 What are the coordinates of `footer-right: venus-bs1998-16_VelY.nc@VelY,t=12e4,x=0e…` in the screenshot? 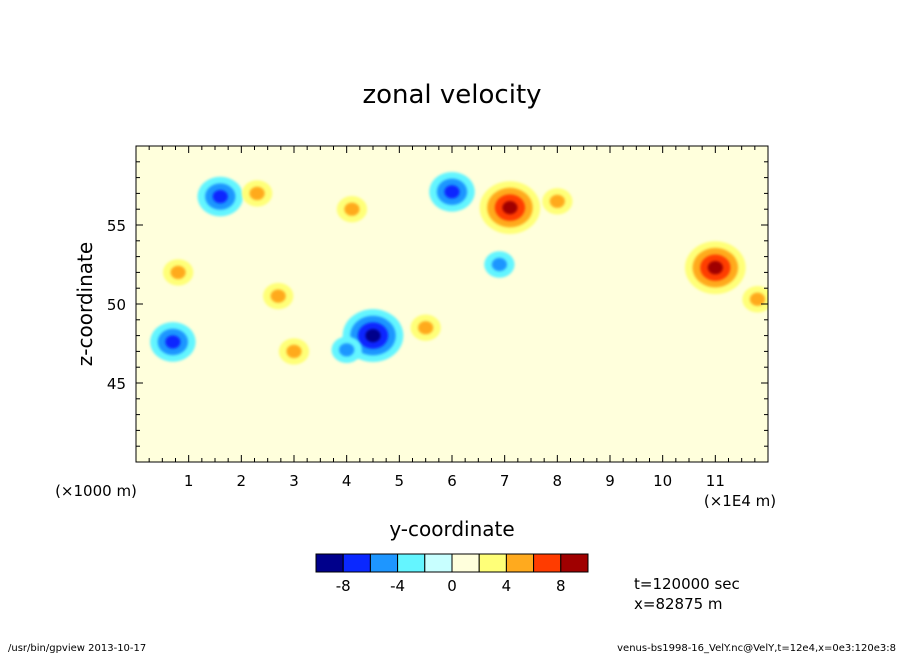 It's located at (756, 648).